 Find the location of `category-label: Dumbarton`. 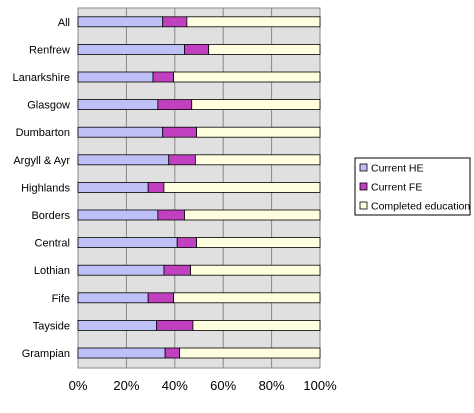

category-label: Dumbarton is located at coordinates (43, 133).